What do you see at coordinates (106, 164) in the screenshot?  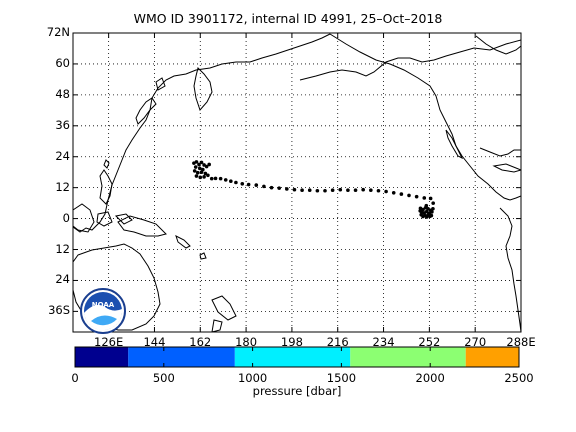 I see `coast-taiwan` at bounding box center [106, 164].